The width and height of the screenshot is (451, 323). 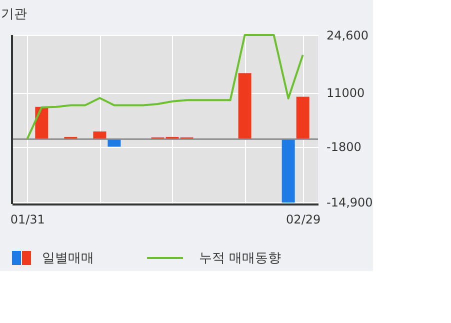 I want to click on x-tick-label: 02/29, so click(x=303, y=219).